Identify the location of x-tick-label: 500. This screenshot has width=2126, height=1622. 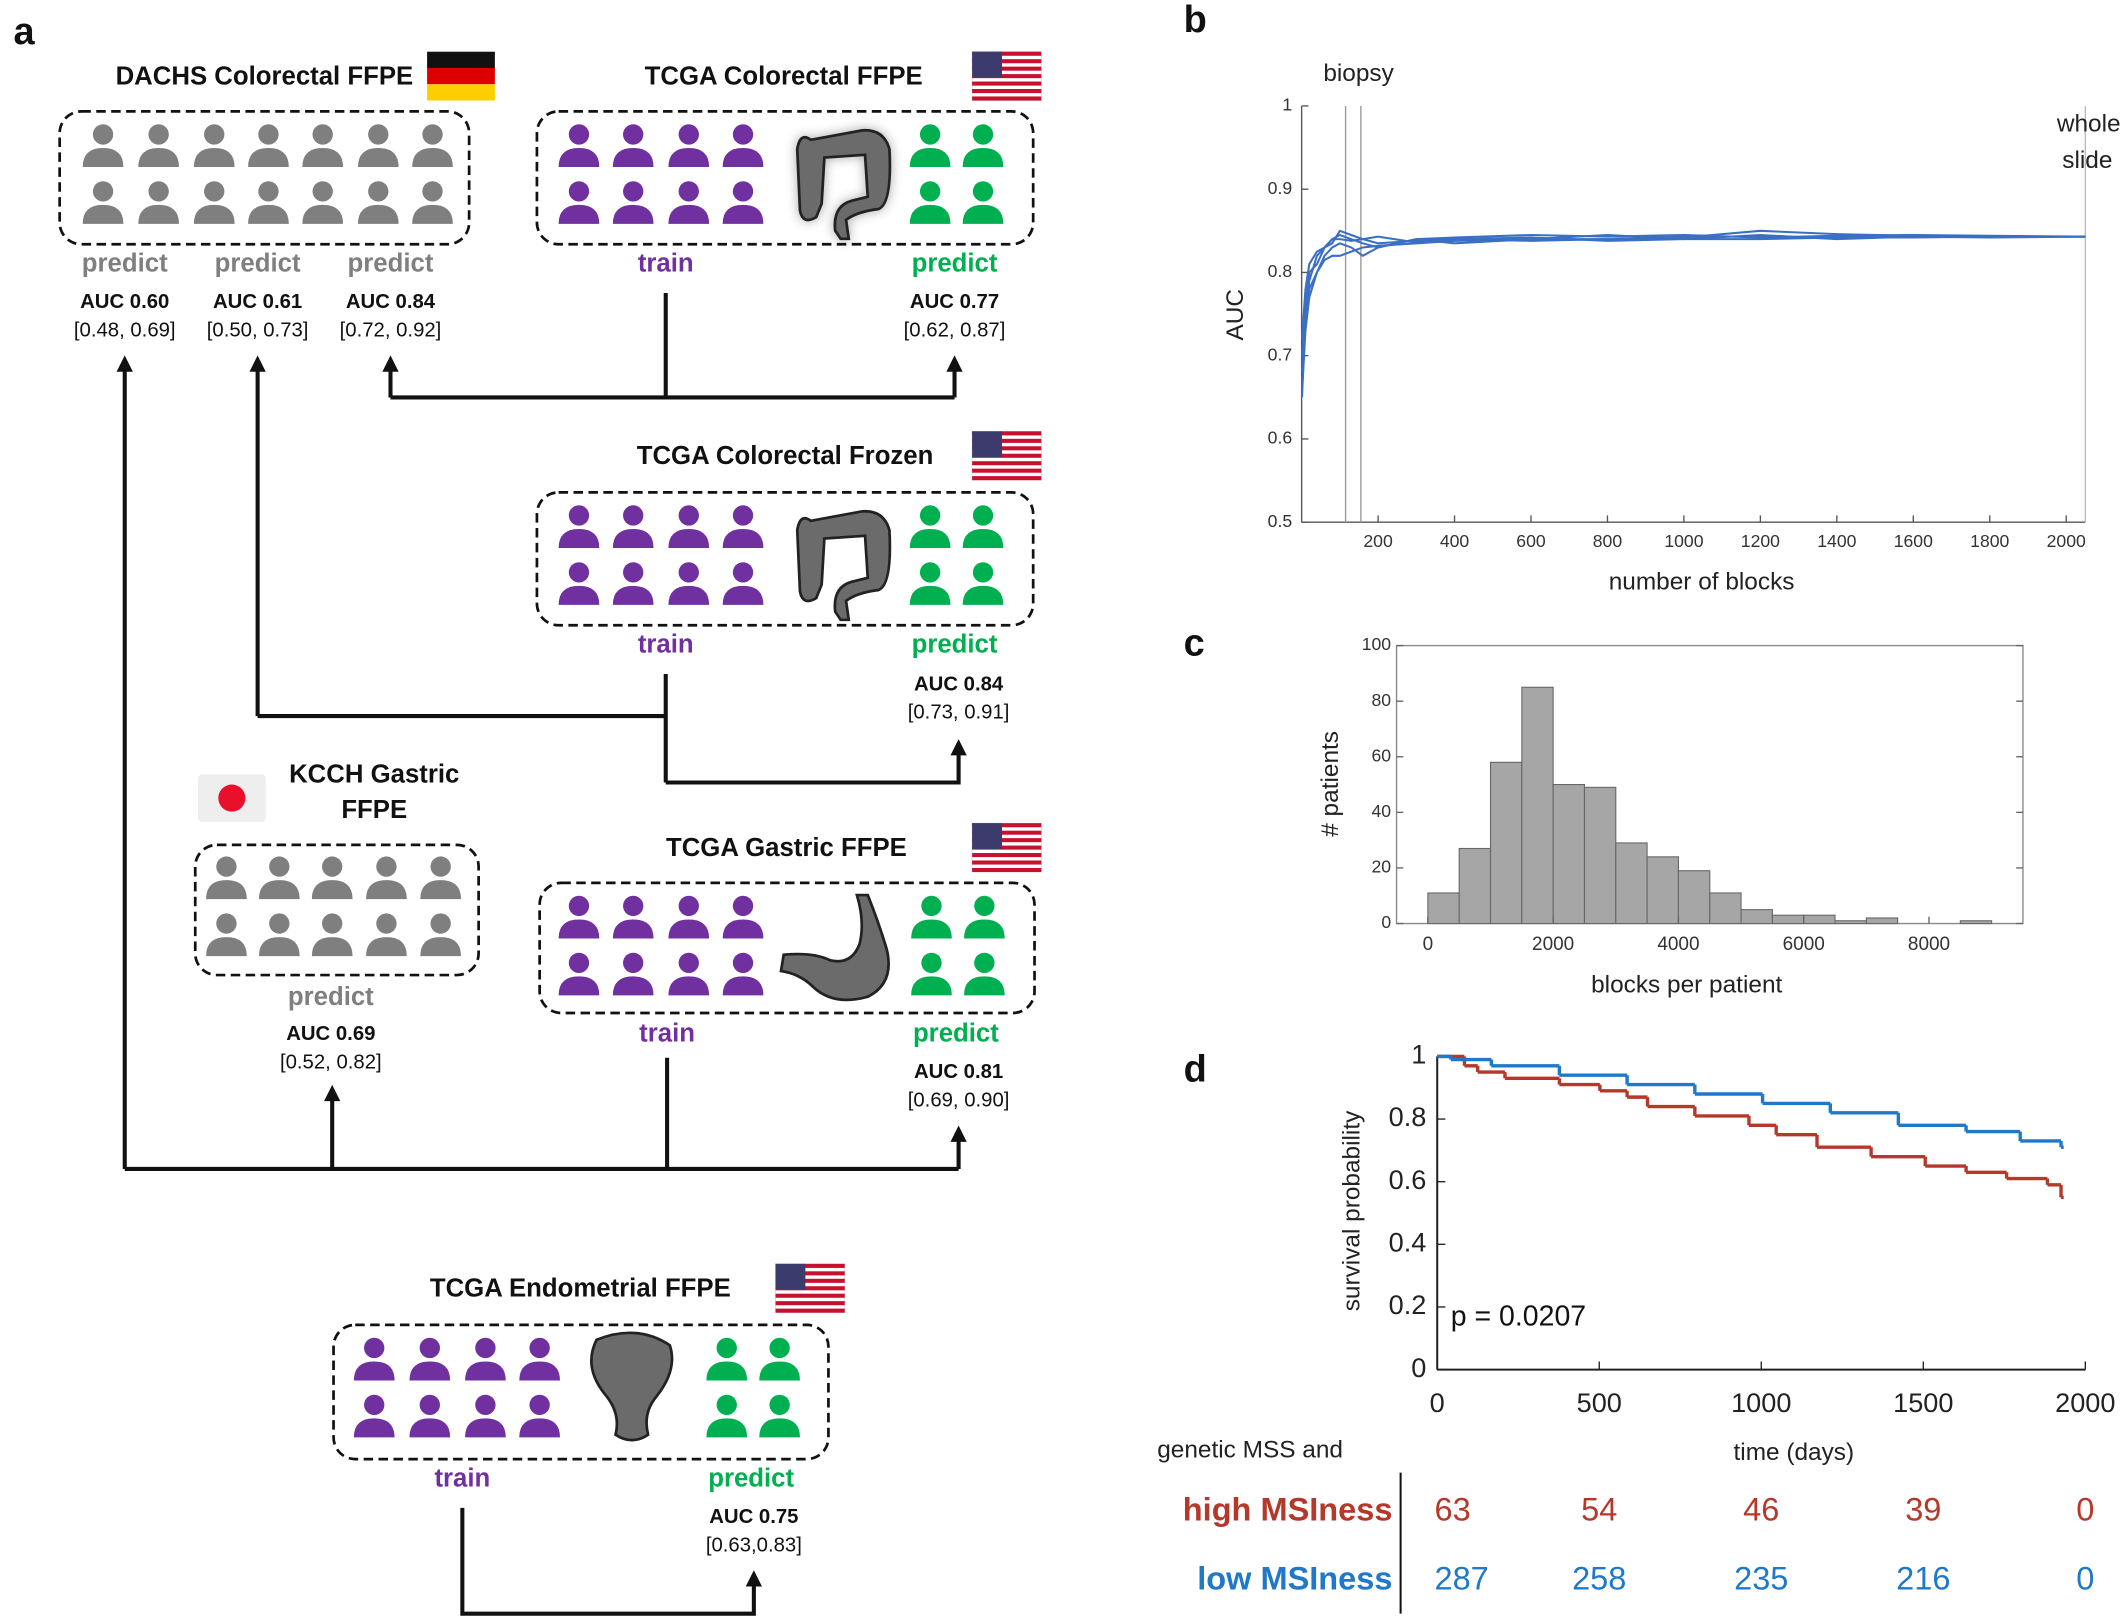
(1599, 1402).